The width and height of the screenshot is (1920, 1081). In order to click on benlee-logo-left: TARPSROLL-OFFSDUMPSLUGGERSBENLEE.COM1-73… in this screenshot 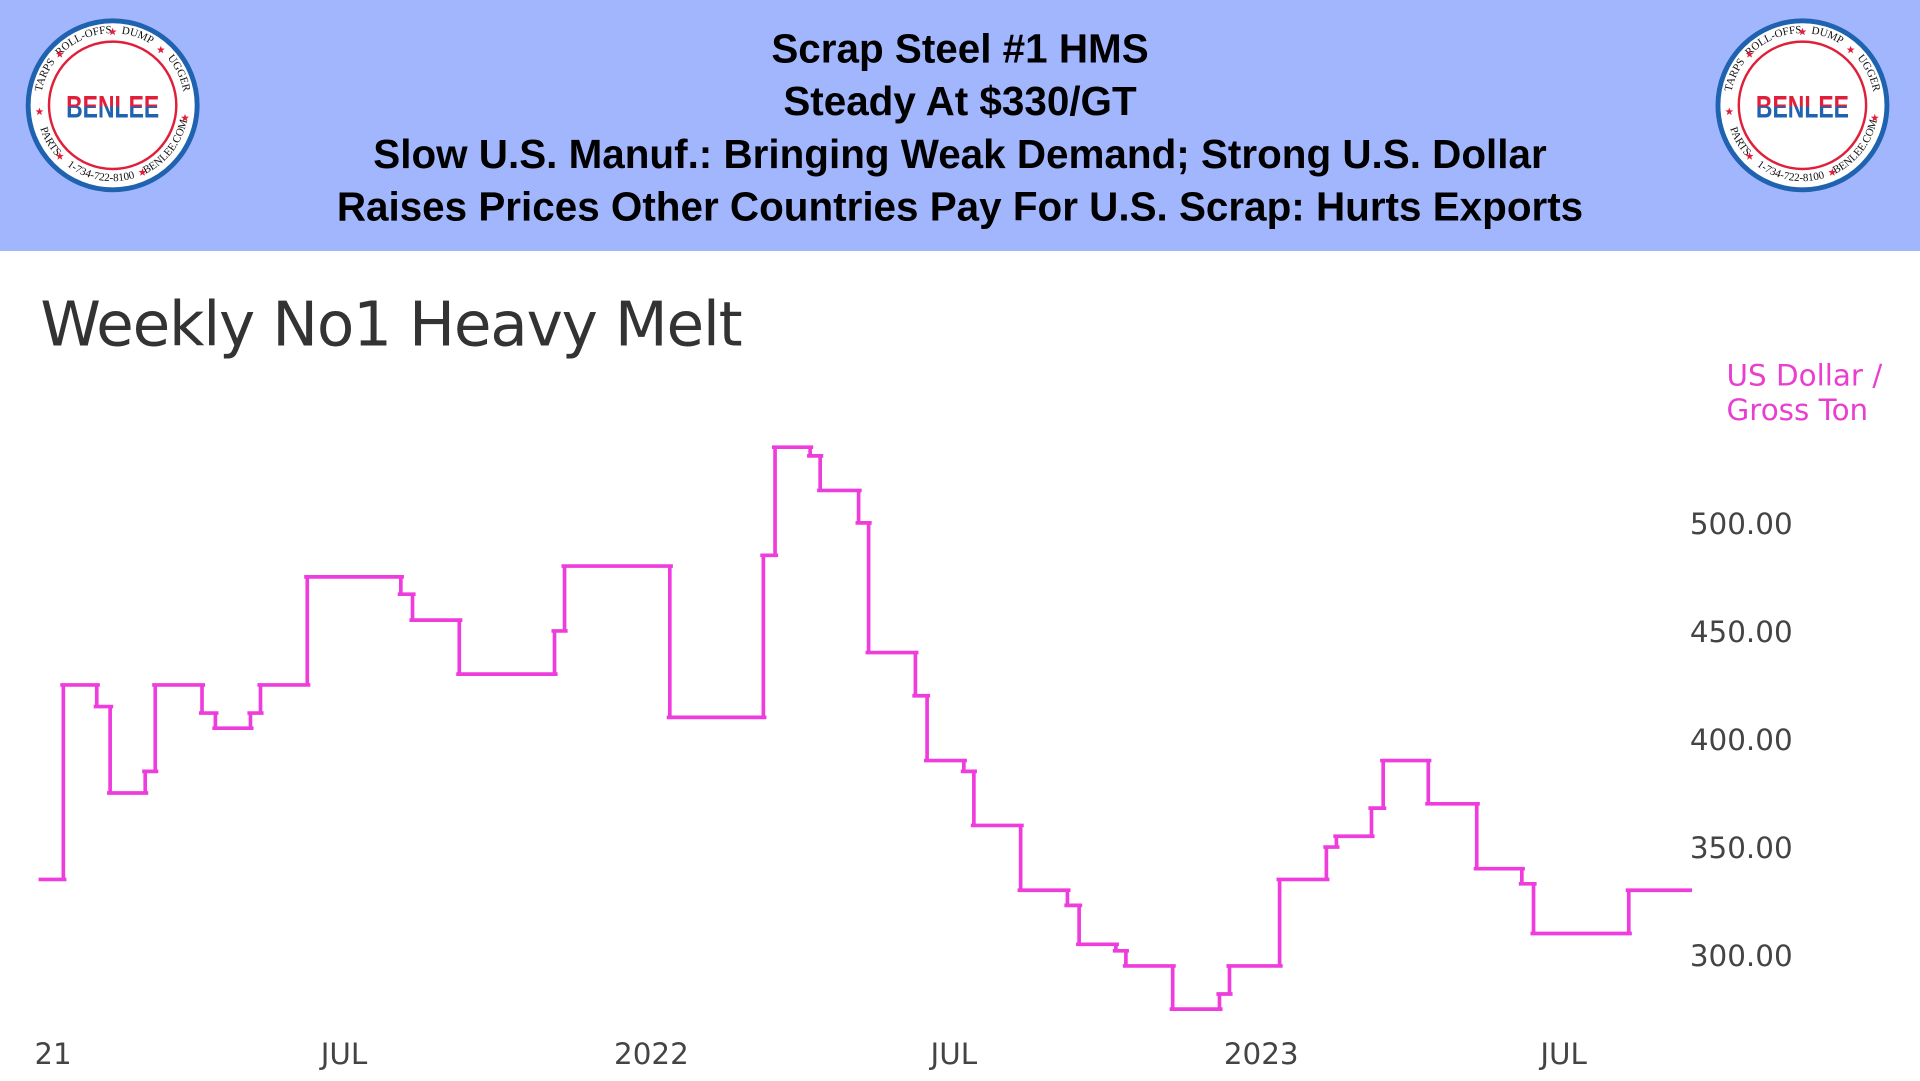, I will do `click(112, 105)`.